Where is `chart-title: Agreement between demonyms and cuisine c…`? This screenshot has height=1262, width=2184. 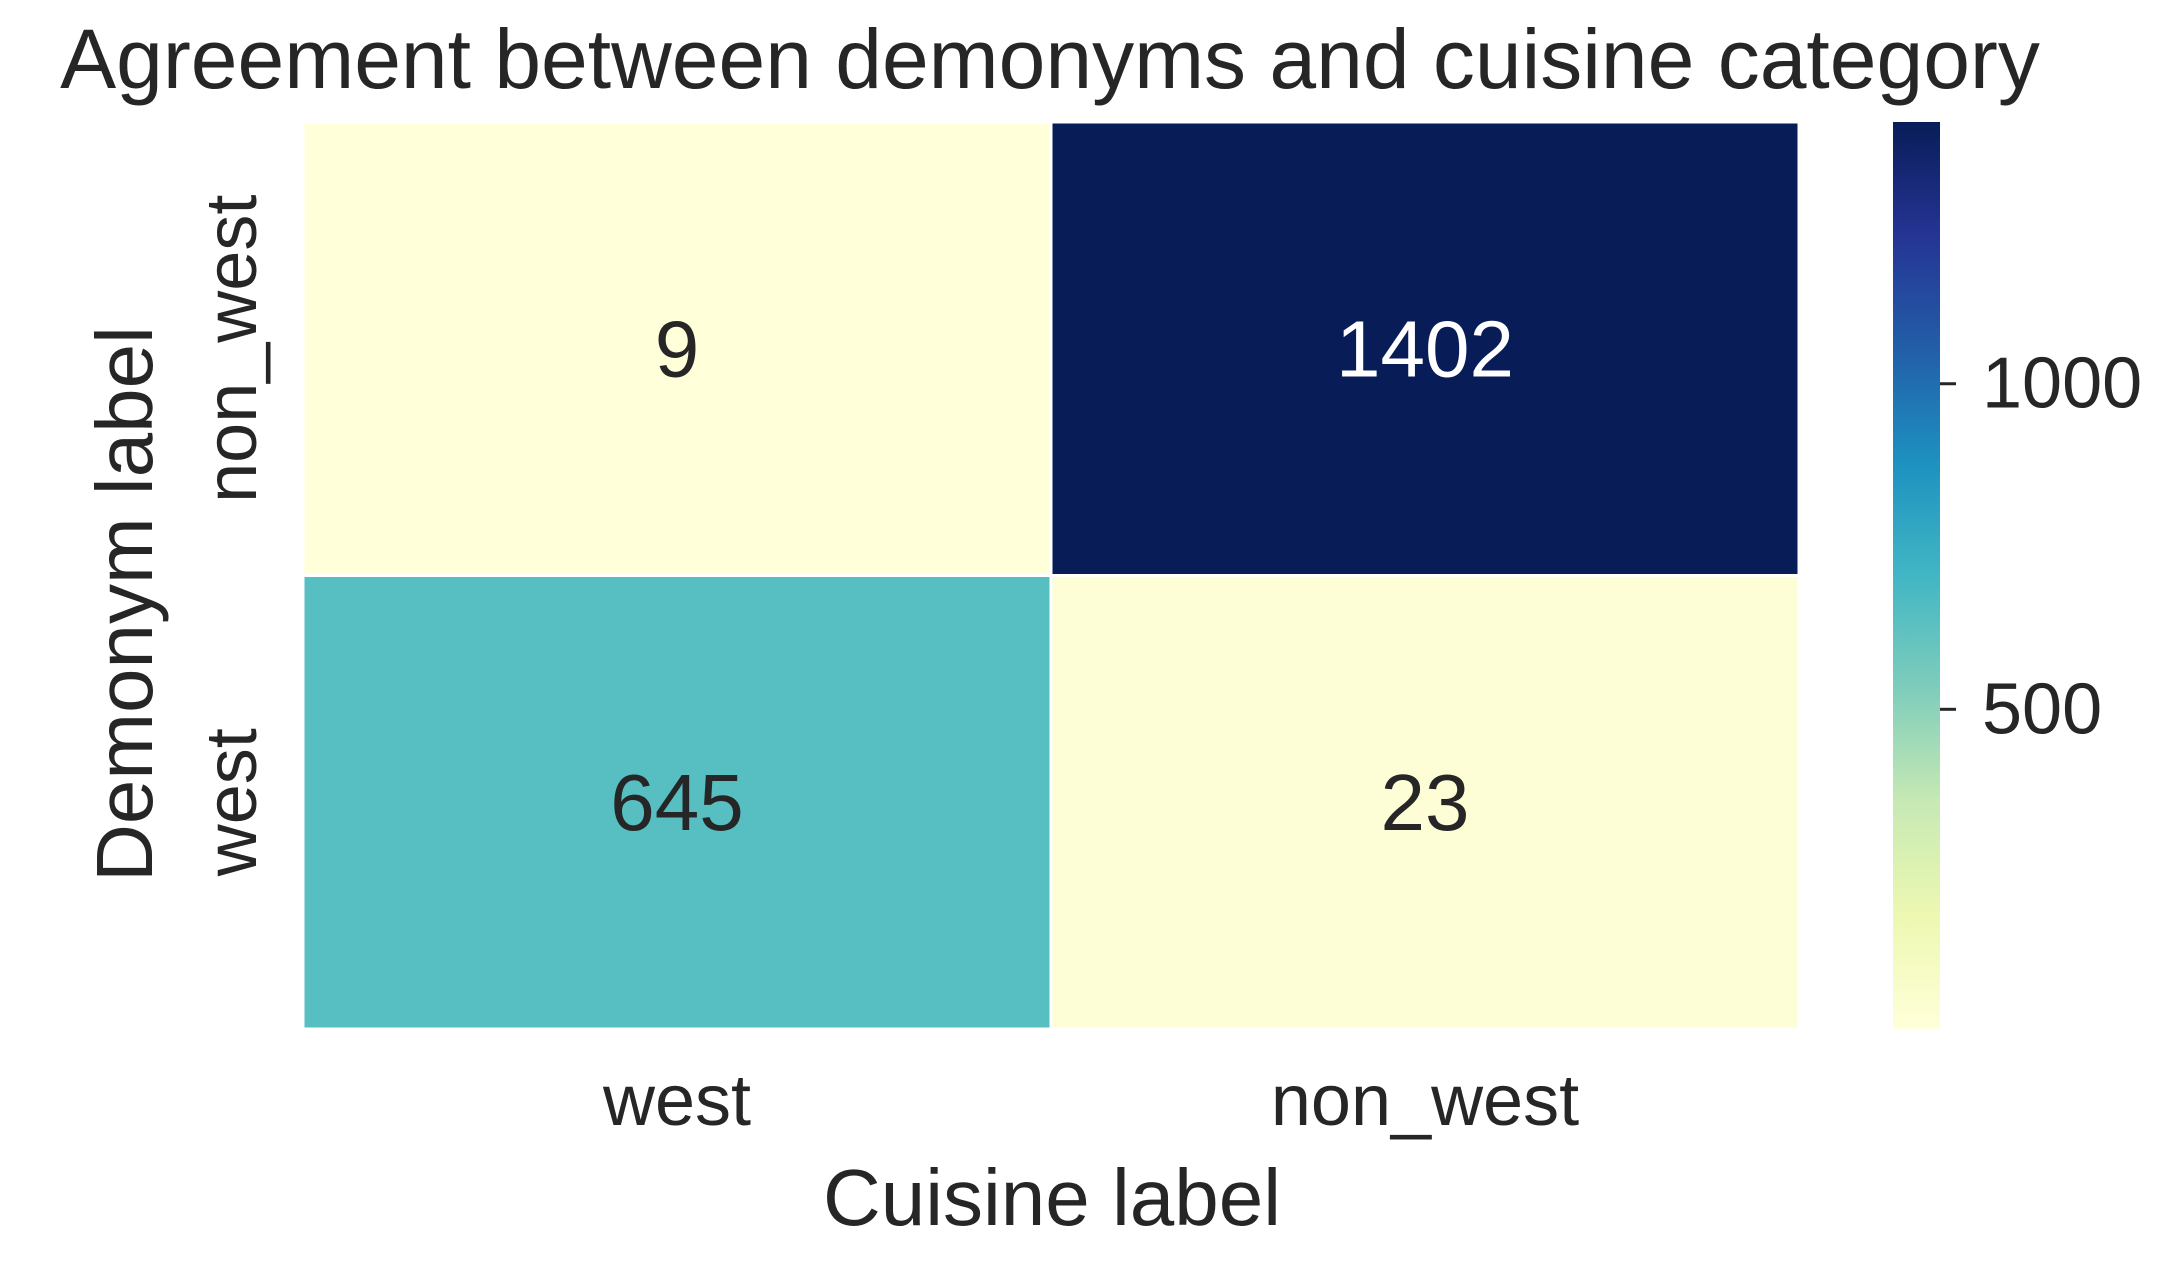
chart-title: Agreement between demonyms and cuisine c… is located at coordinates (1050, 59).